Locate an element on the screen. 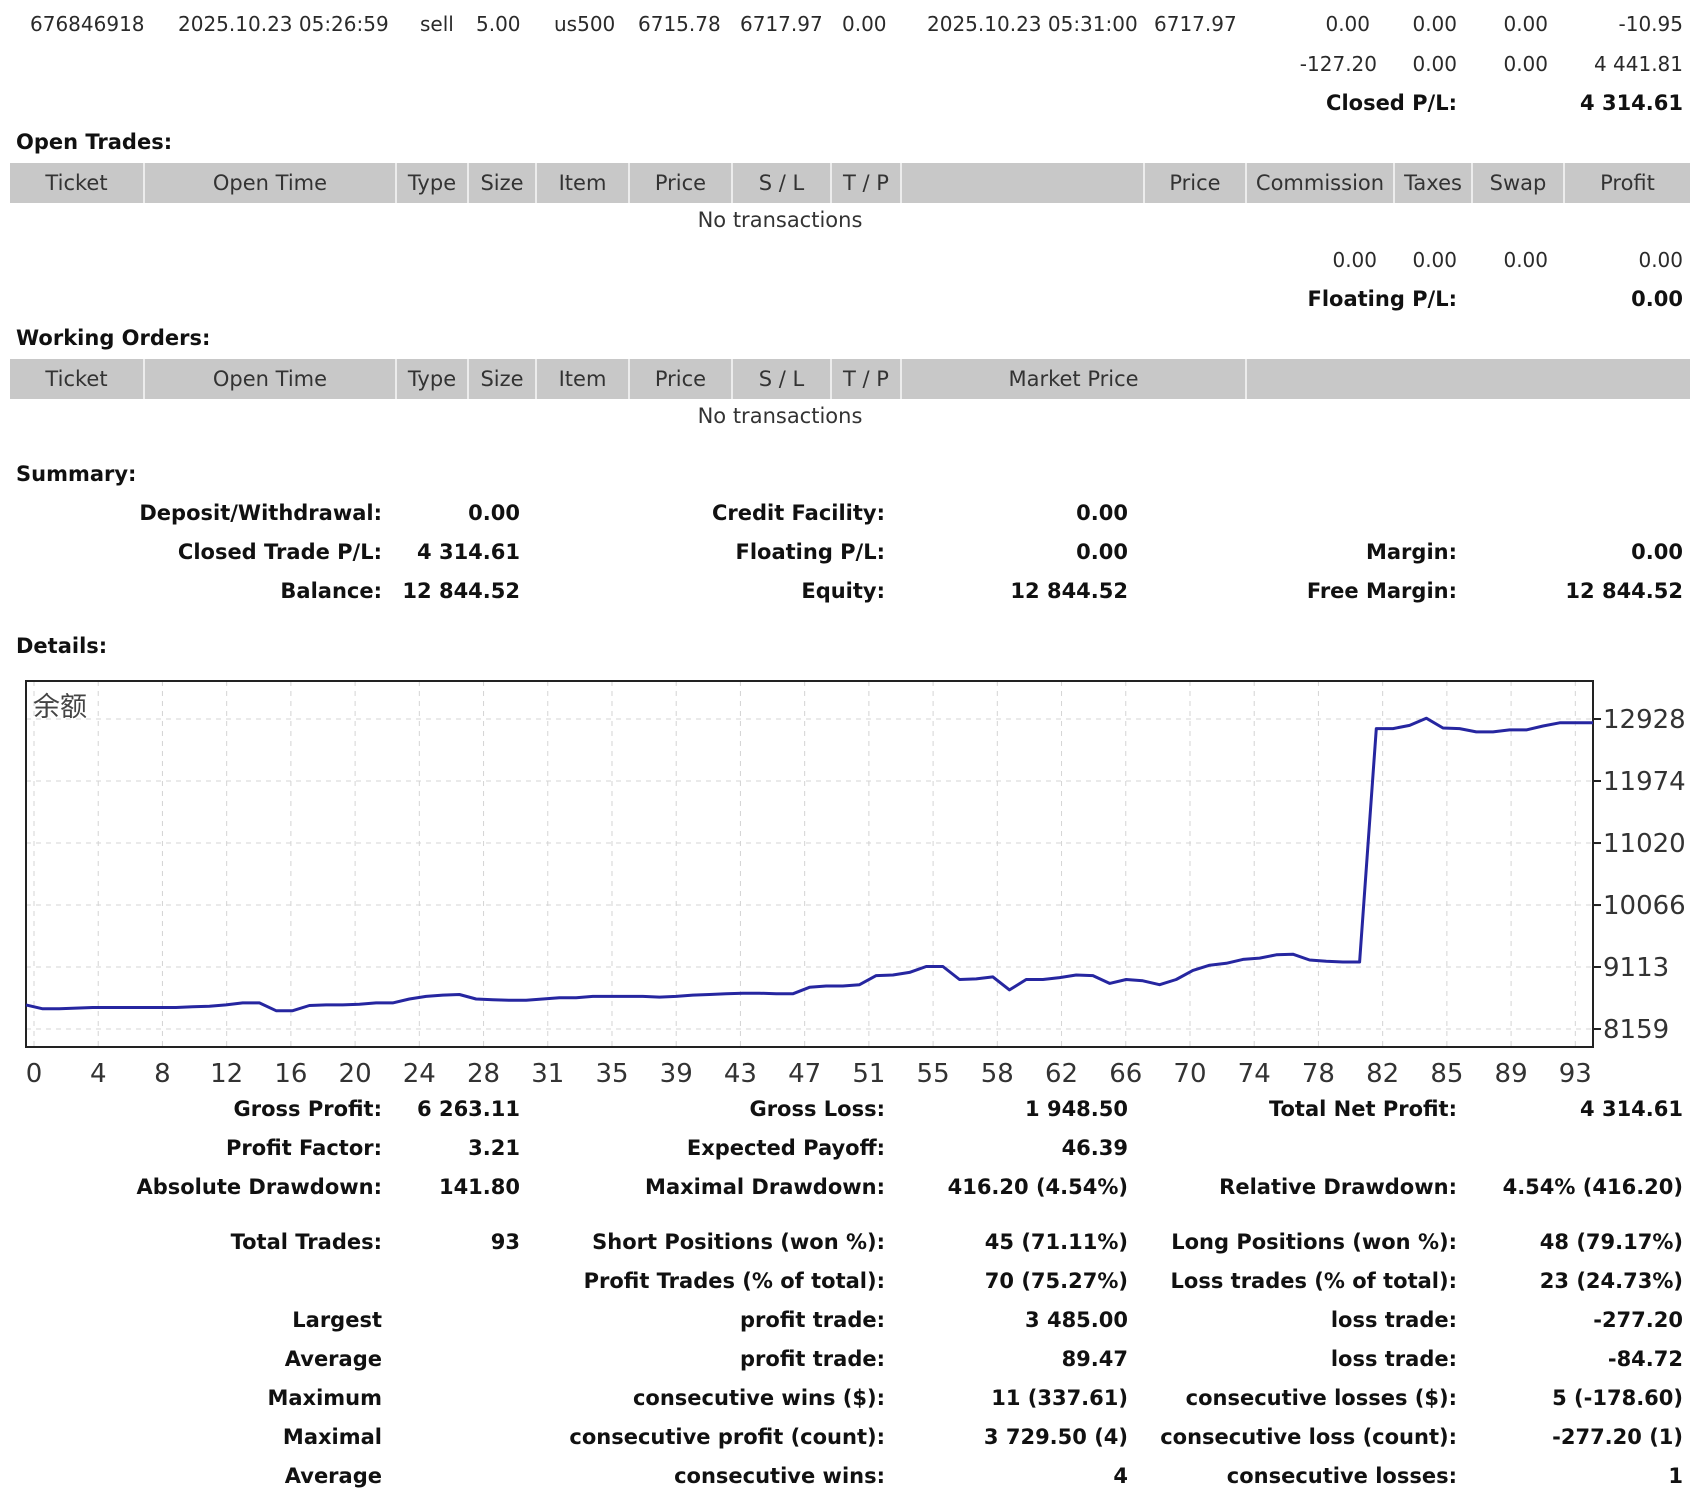 This screenshot has height=1502, width=1708. col-price-2: Price is located at coordinates (1196, 183).